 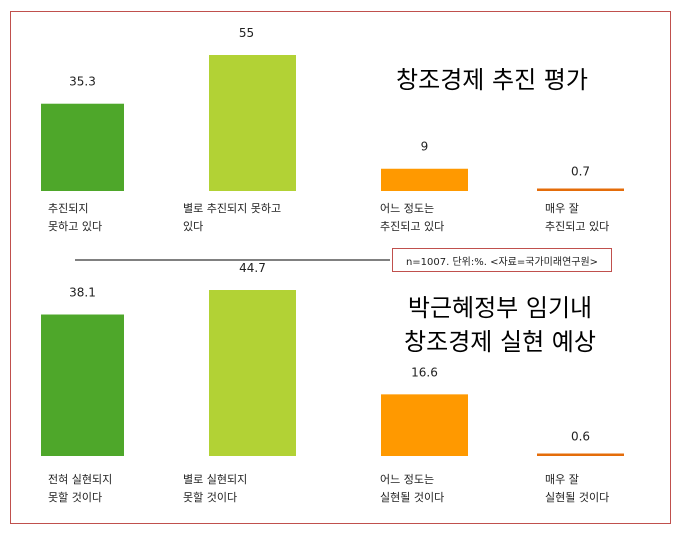 I want to click on category-label: 별로 실현되지, so click(x=215, y=479).